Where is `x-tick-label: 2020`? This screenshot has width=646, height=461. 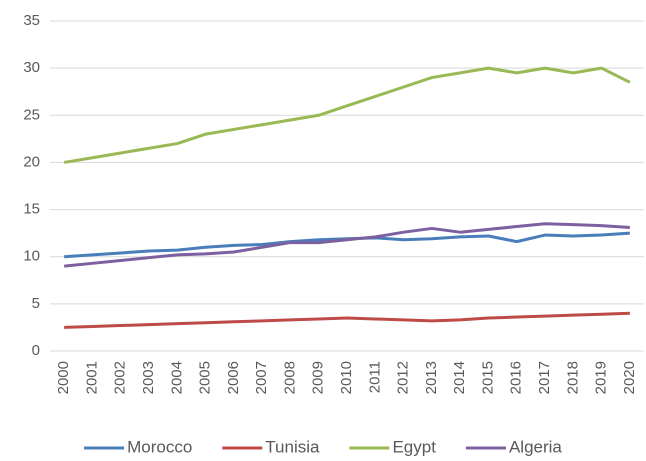 x-tick-label: 2020 is located at coordinates (629, 377).